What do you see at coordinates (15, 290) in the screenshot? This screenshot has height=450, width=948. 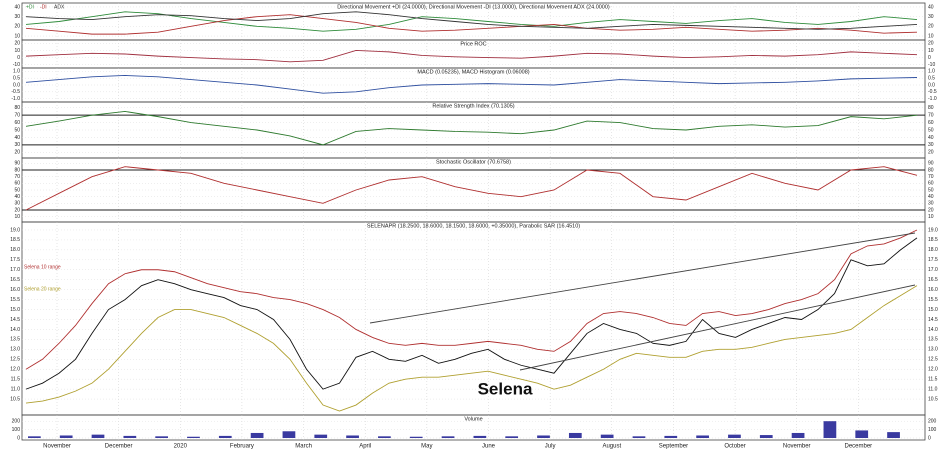 I see `y-tick-label: 16.0` at bounding box center [15, 290].